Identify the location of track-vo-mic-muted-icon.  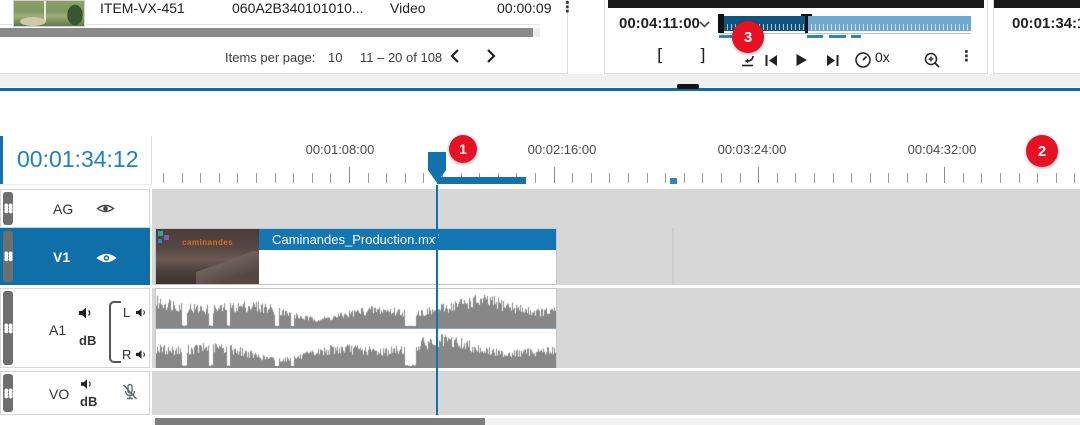
(130, 393).